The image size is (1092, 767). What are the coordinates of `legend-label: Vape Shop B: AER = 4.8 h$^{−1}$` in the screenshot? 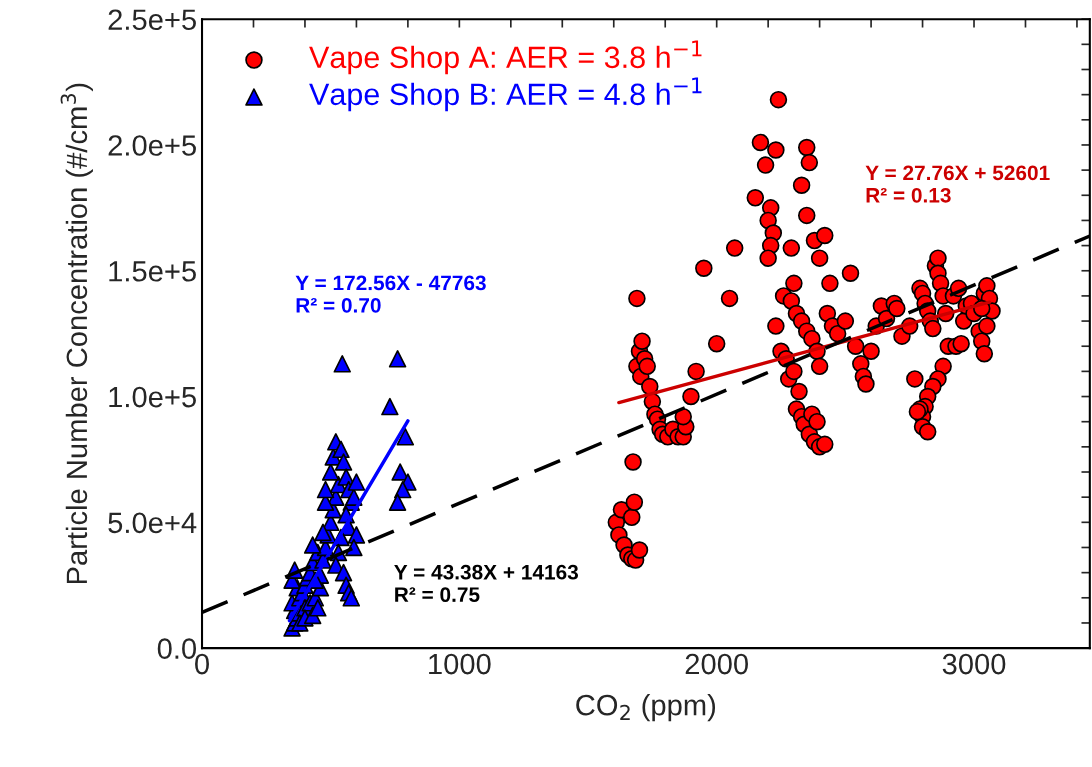 It's located at (505, 94).